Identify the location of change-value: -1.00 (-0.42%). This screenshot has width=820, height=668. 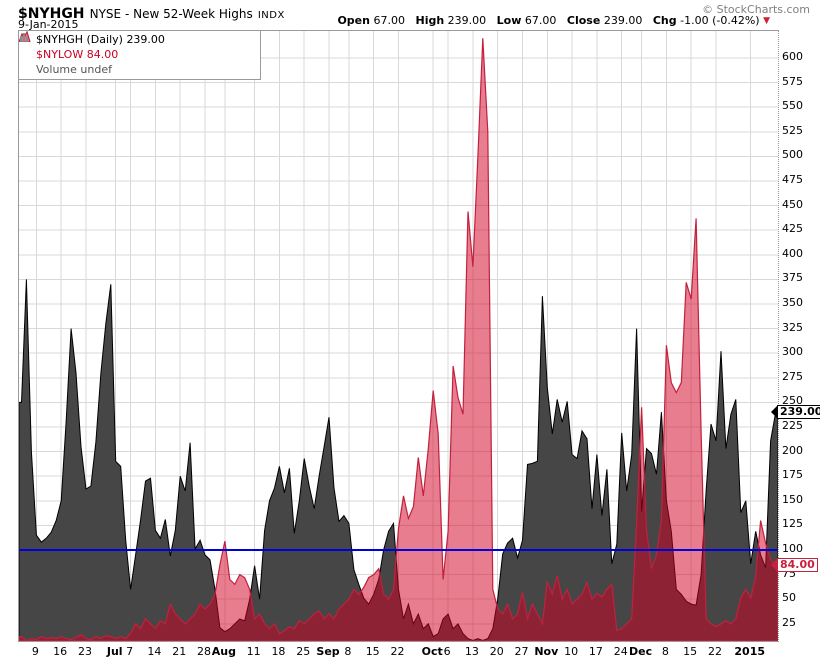
(720, 20).